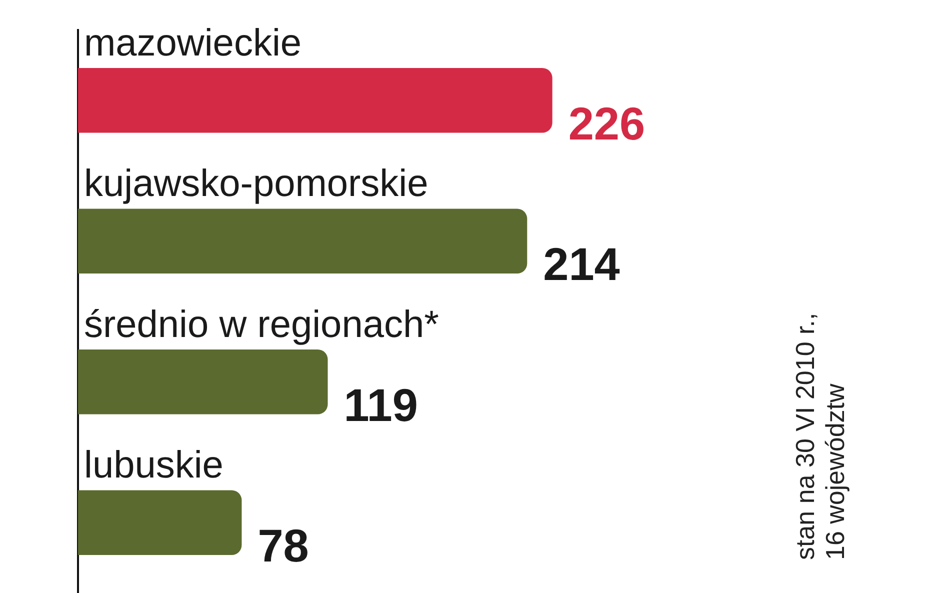  I want to click on y-tick-label: lubuskie, so click(154, 465).